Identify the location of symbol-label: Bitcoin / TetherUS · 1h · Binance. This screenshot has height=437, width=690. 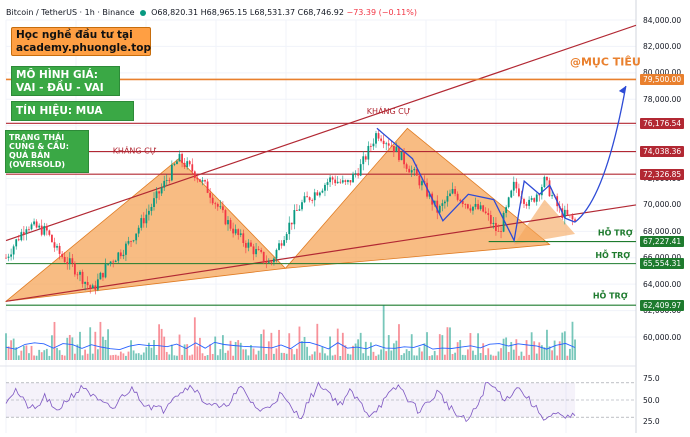
(70, 12).